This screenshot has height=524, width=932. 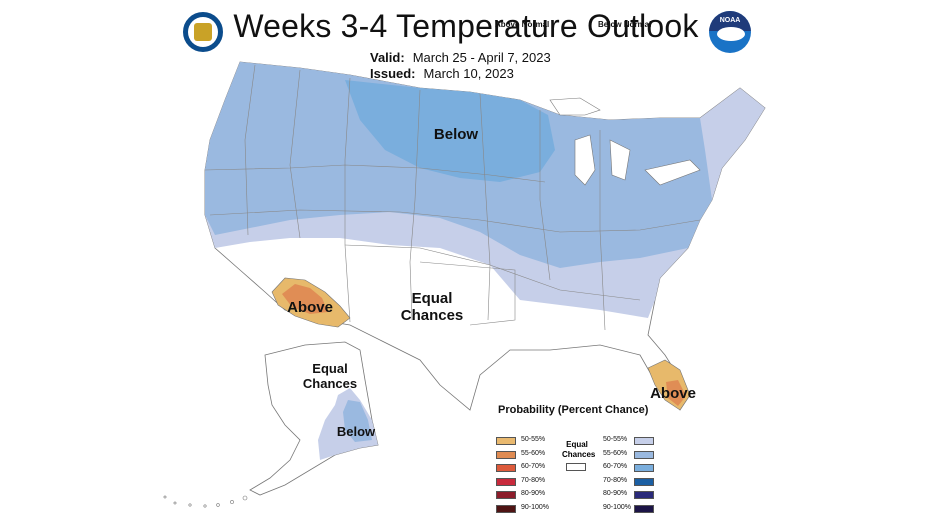 What do you see at coordinates (481, 57) in the screenshot?
I see `valid-value: March 25 - April 7, 2023` at bounding box center [481, 57].